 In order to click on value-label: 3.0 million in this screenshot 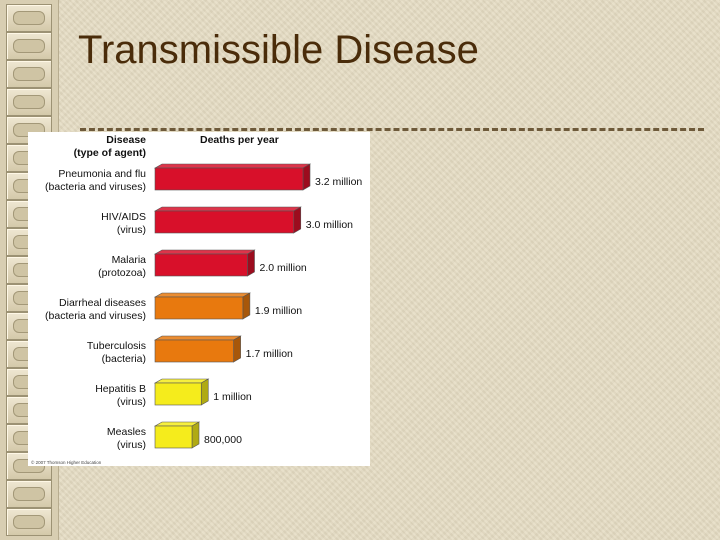, I will do `click(329, 225)`.